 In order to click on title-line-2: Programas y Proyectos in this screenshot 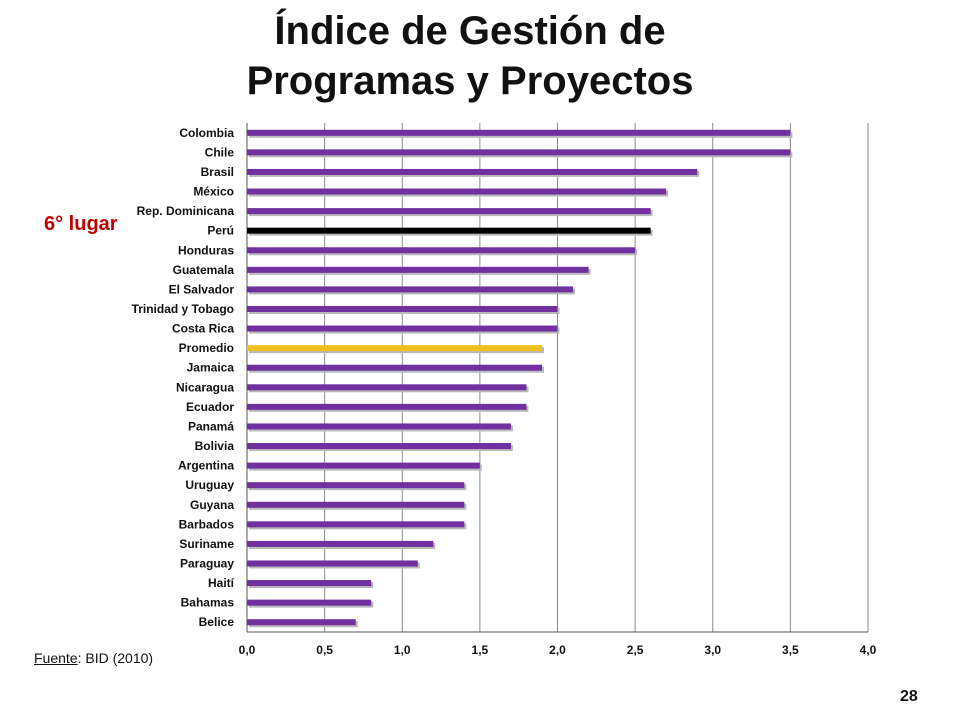, I will do `click(470, 81)`.